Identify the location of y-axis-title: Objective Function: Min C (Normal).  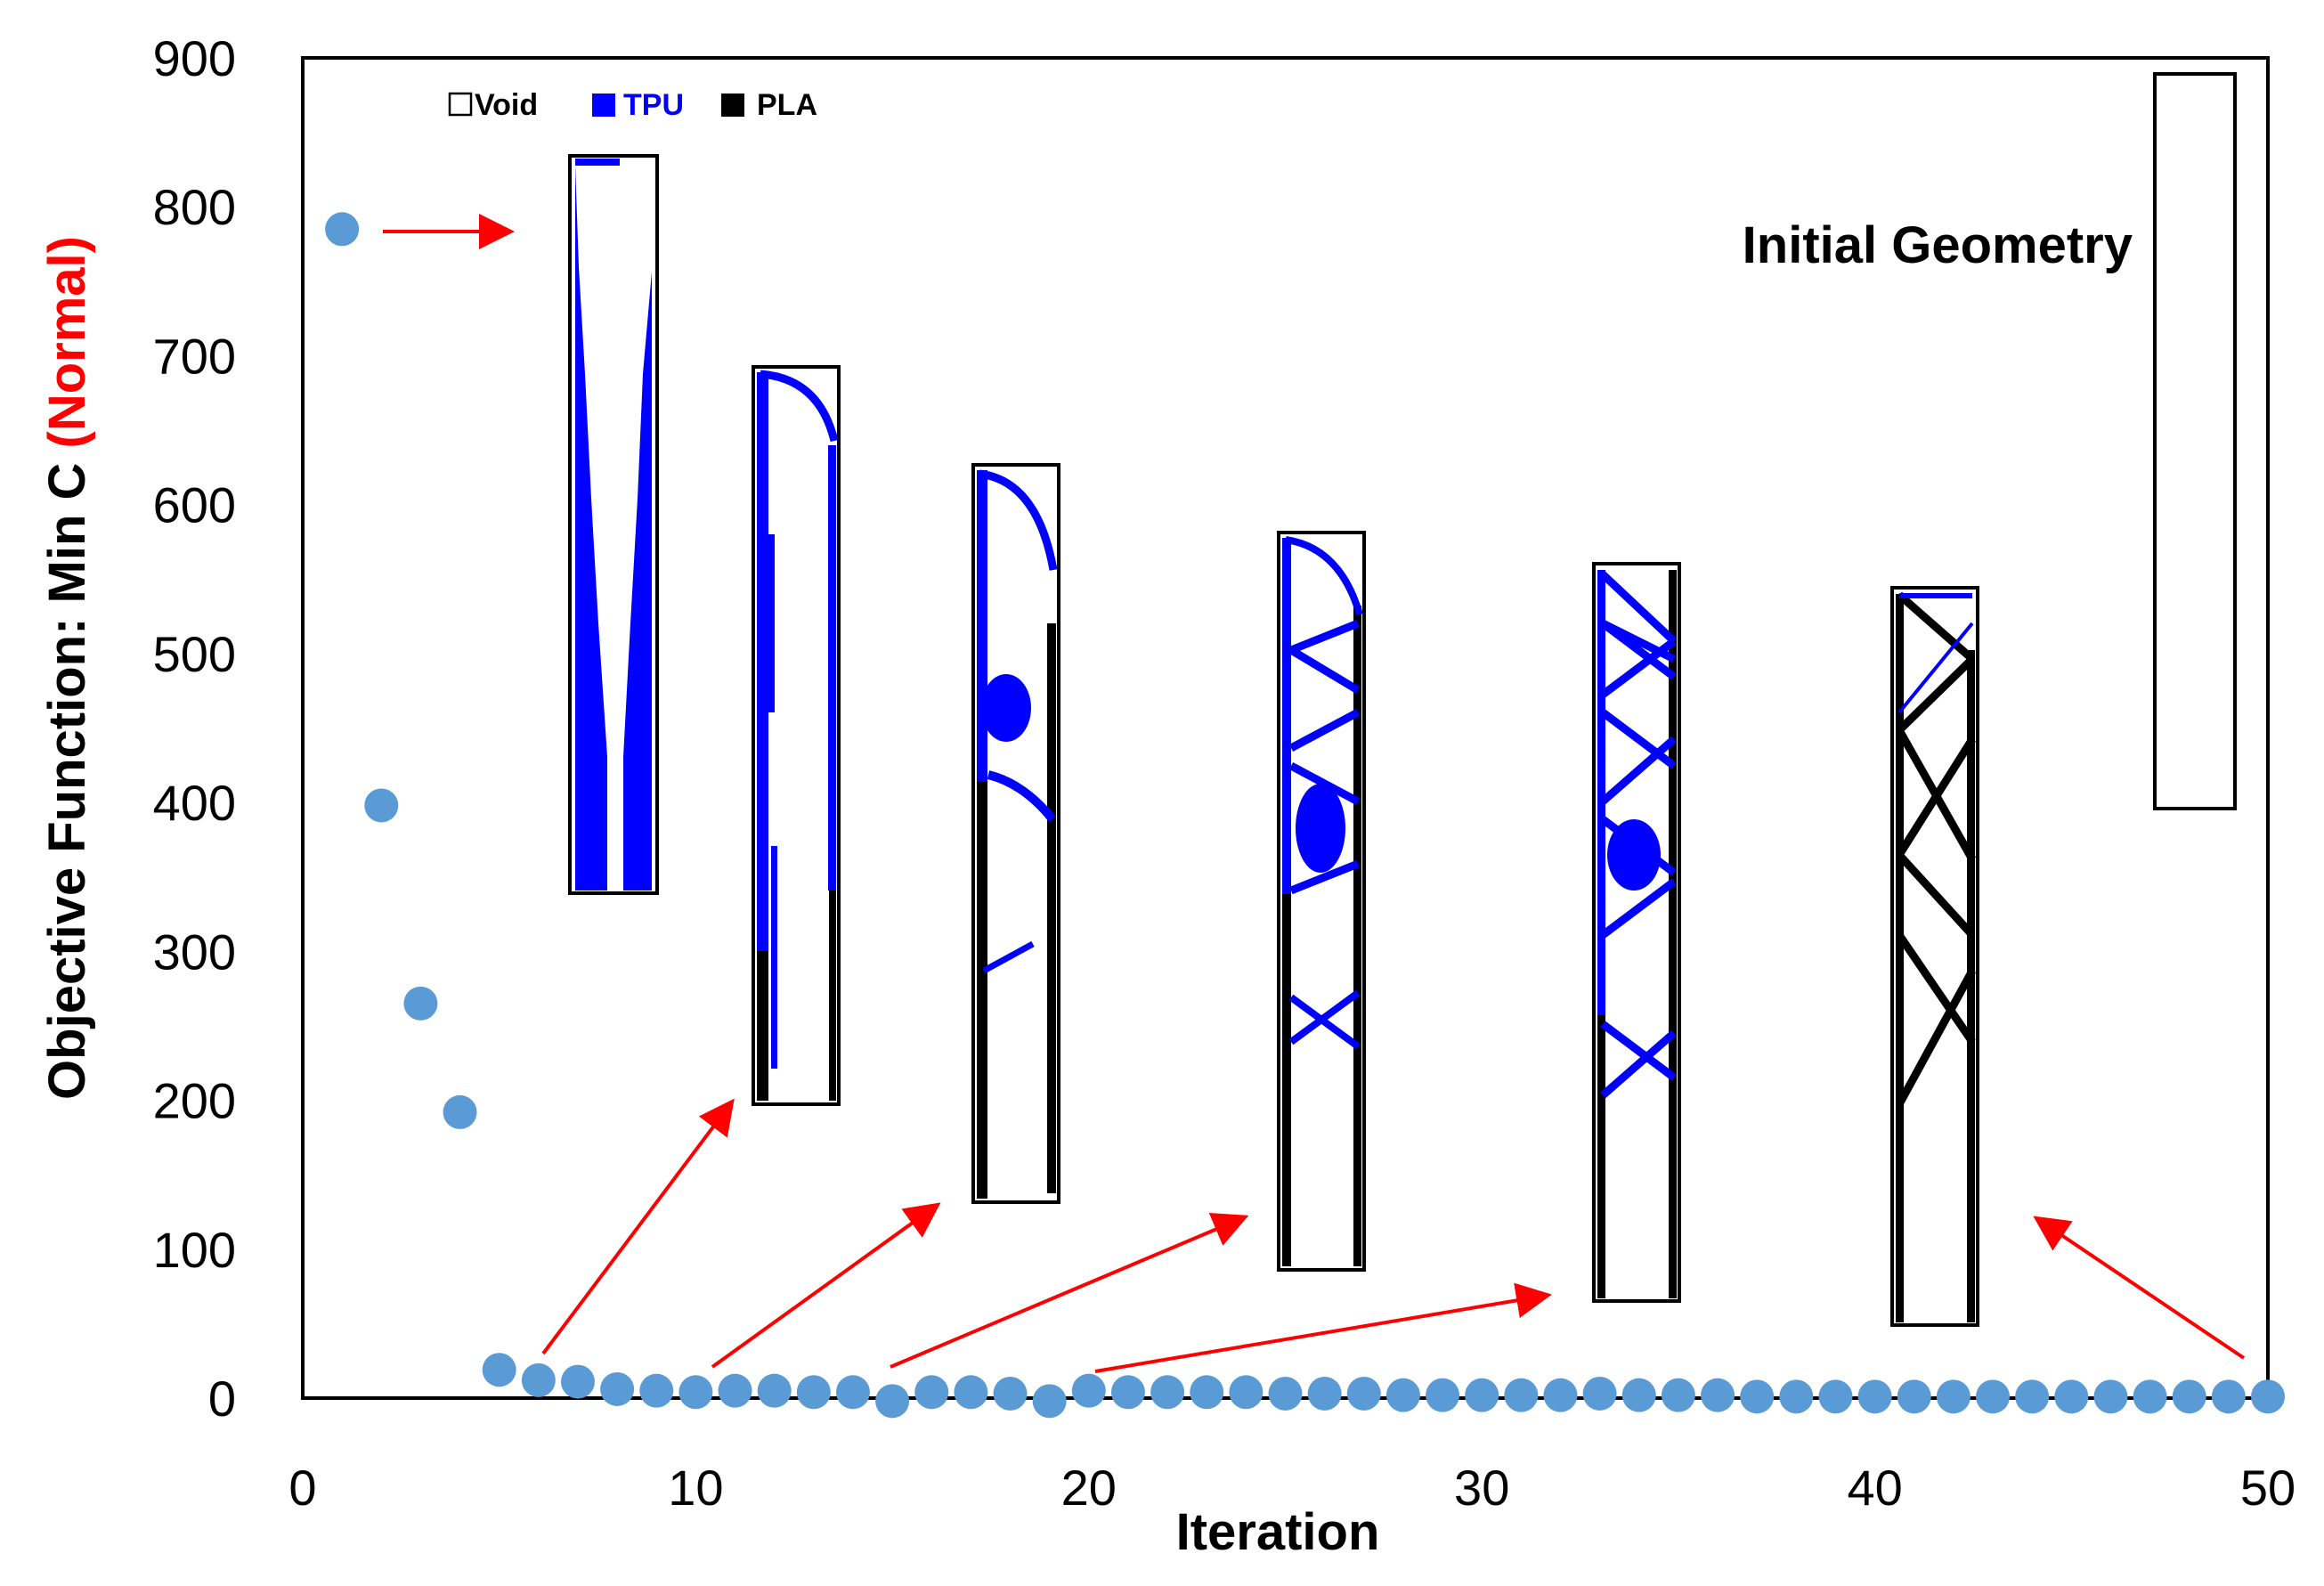
(67, 668).